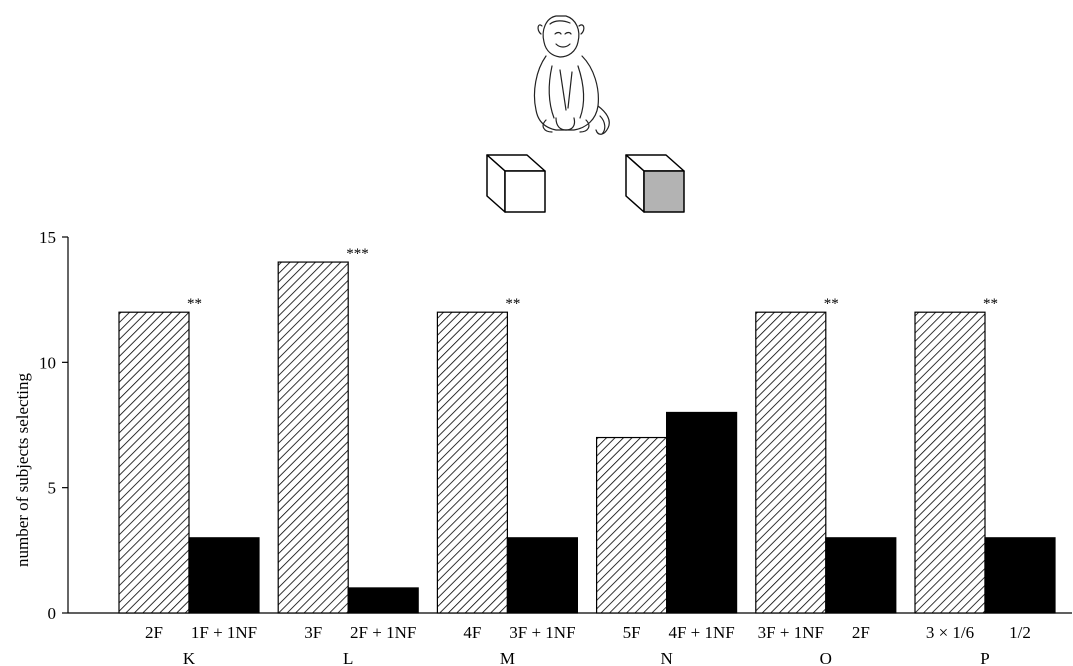 Image resolution: width=1073 pixels, height=666 pixels. Describe the element at coordinates (472, 632) in the screenshot. I see `bar-option-label: 4F` at that location.